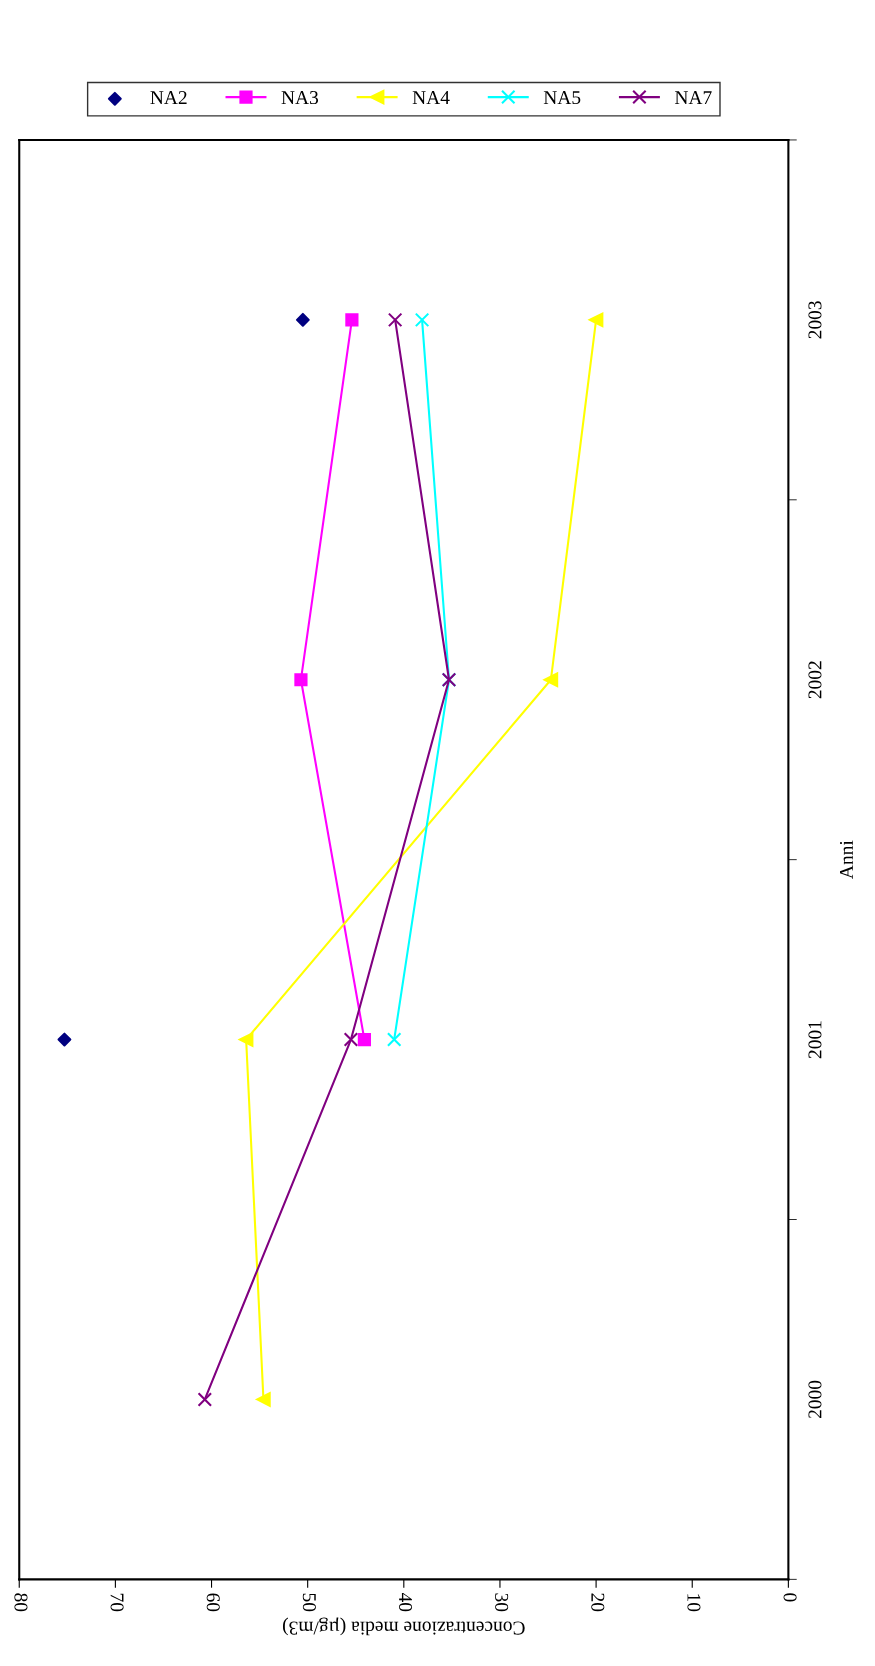 The width and height of the screenshot is (875, 1666). What do you see at coordinates (562, 98) in the screenshot?
I see `legend-label: NA5` at bounding box center [562, 98].